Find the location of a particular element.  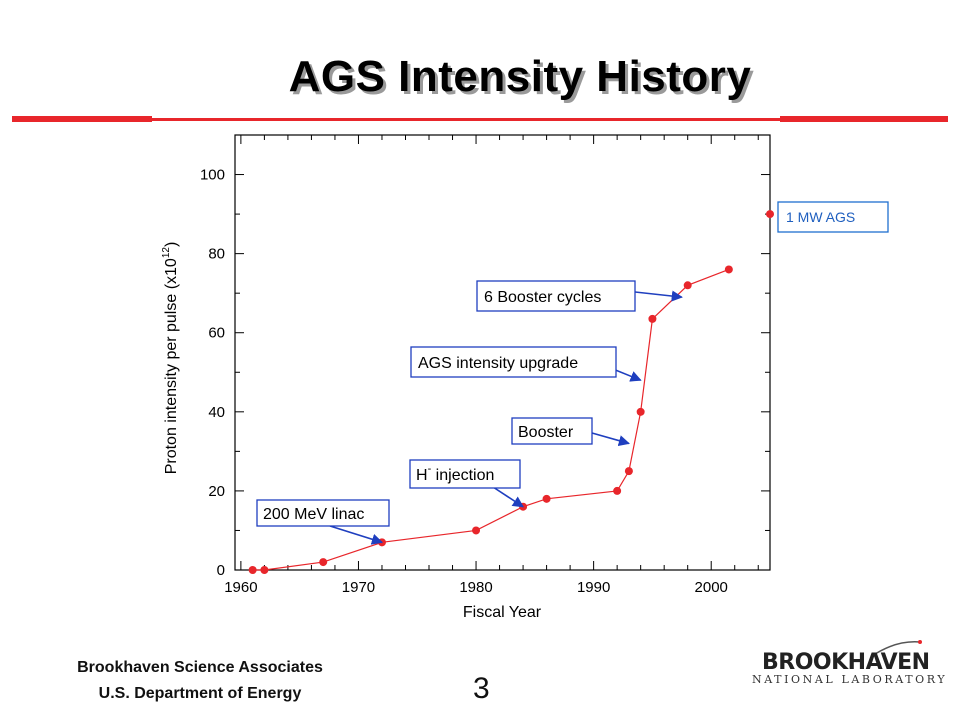

x-axis-label: Fiscal Year is located at coordinates (502, 612).